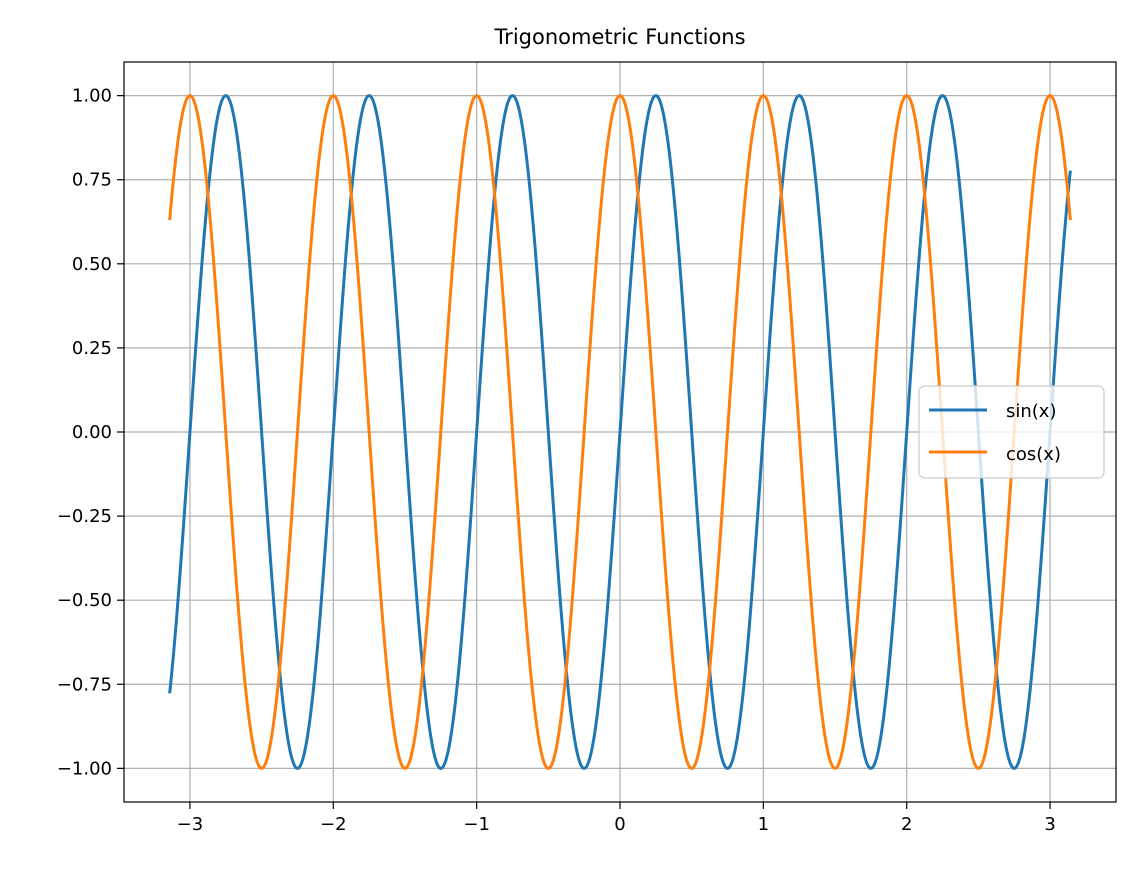  I want to click on x-tick-label: −3, so click(190, 824).